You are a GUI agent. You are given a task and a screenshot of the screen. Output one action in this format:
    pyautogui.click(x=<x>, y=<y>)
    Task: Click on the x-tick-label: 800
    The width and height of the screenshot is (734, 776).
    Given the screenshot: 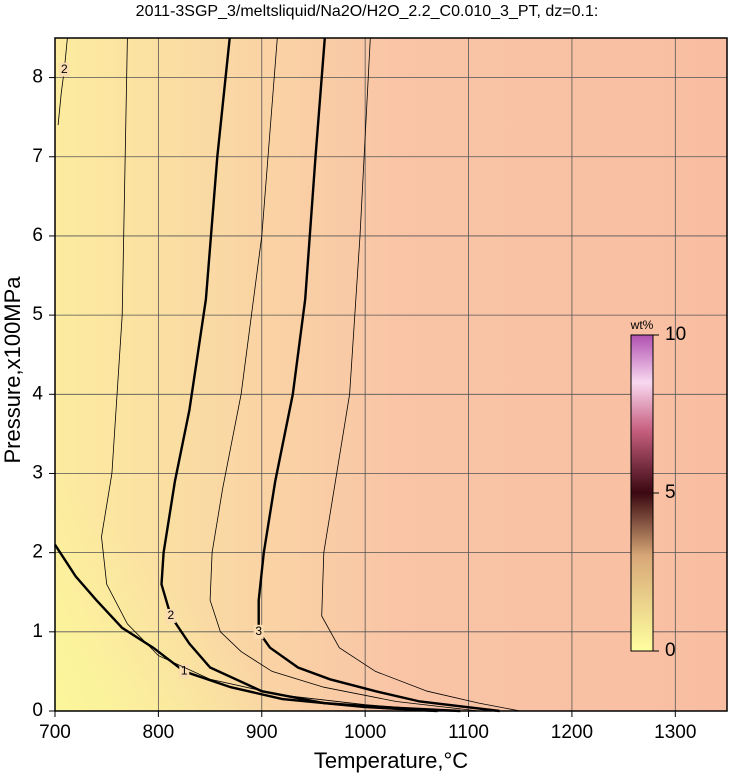 What is the action you would take?
    pyautogui.click(x=159, y=732)
    